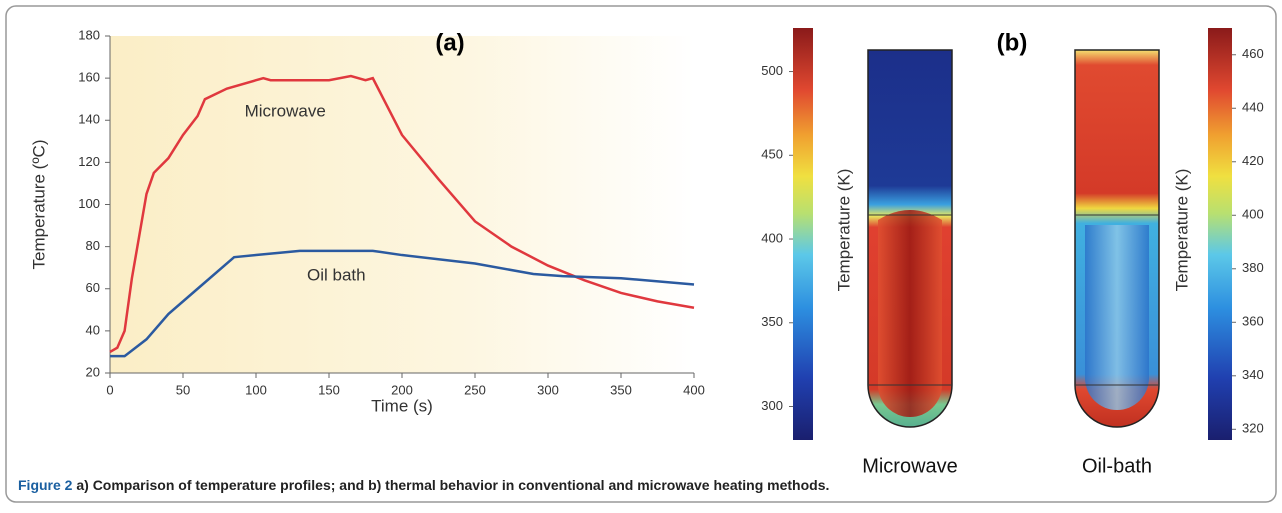 Image resolution: width=1282 pixels, height=513 pixels. I want to click on colorbar-tick-label: 460, so click(1253, 53).